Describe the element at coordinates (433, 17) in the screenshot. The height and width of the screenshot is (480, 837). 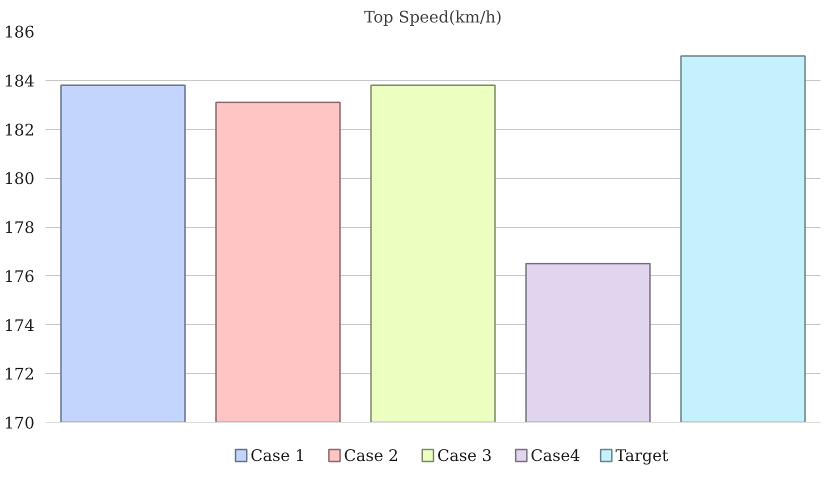
I see `chart-title: Top Speed(km/h)` at that location.